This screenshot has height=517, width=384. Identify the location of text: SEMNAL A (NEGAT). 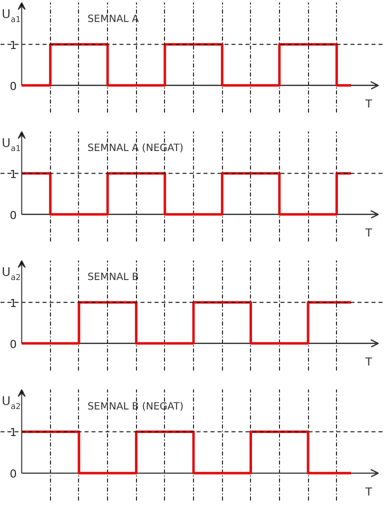
(136, 148).